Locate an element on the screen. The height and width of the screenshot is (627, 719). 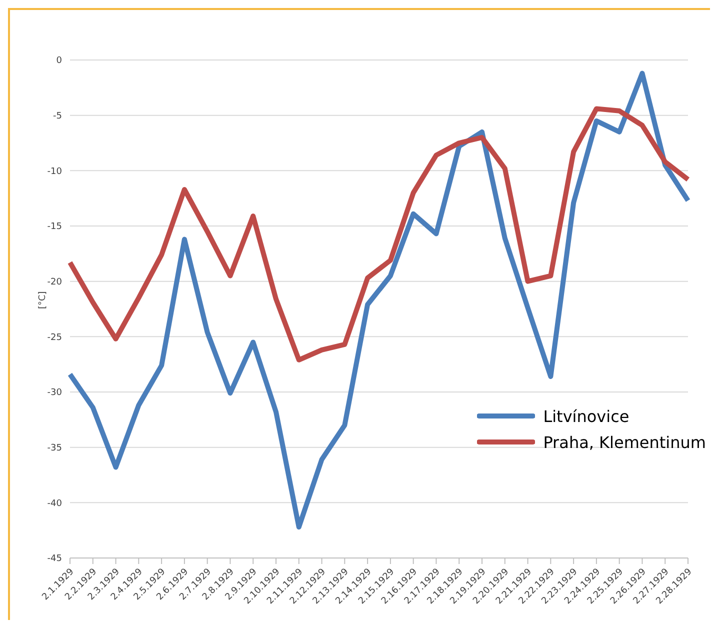
y-tick-label: -10 is located at coordinates (54, 171).